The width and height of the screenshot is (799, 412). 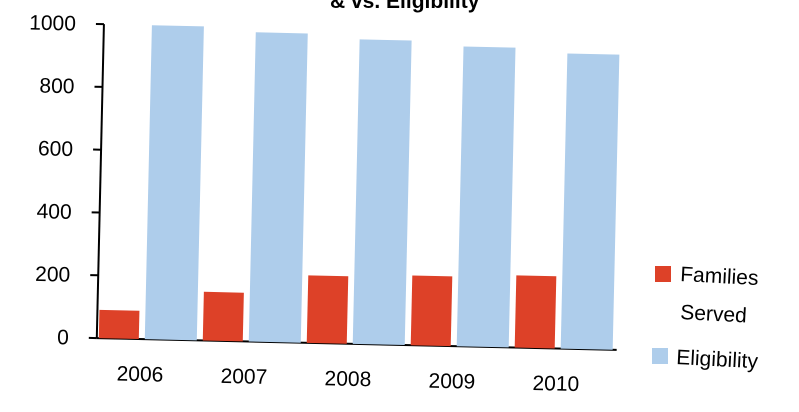 What do you see at coordinates (63, 337) in the screenshot?
I see `y-tick-label: 0` at bounding box center [63, 337].